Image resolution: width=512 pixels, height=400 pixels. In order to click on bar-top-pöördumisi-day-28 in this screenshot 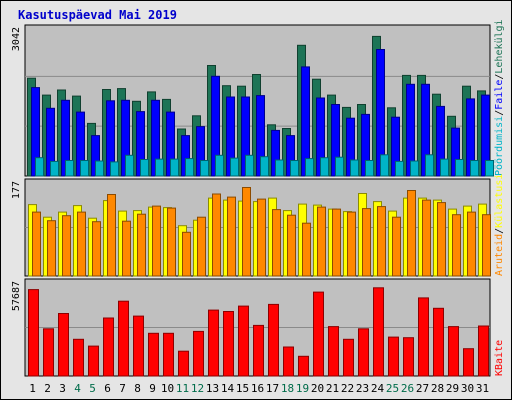, I will do `click(444, 167)`.